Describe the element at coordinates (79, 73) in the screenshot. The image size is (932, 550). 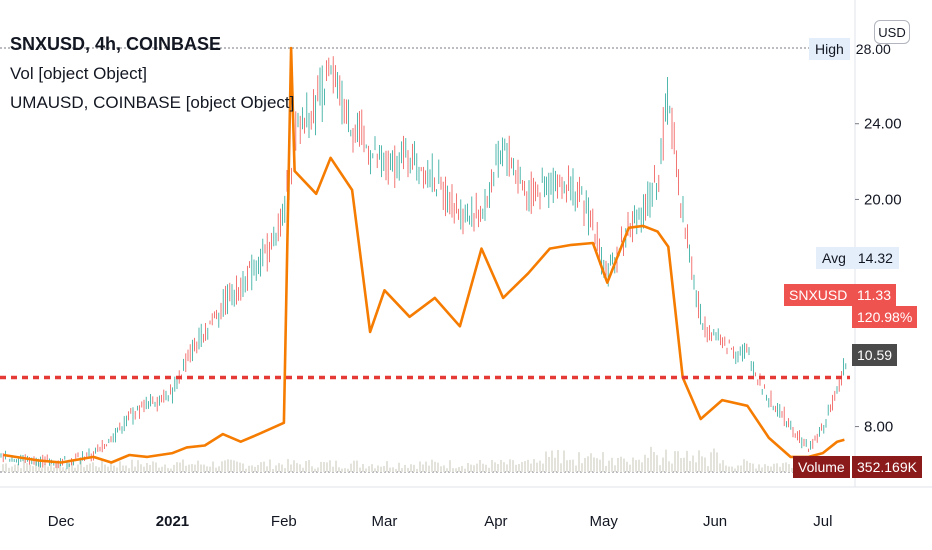
I see `legend-volume-indicator: Vol [object Object]` at that location.